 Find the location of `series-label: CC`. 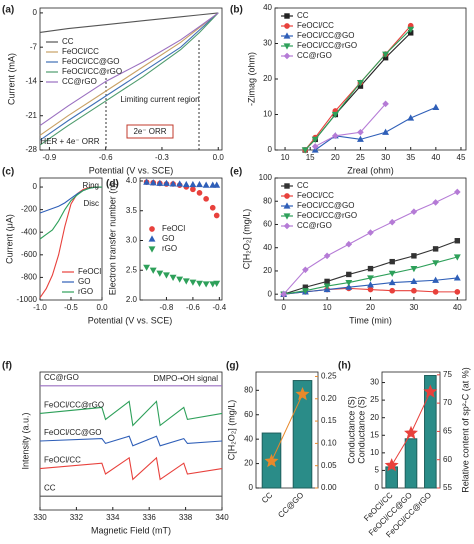

series-label: CC is located at coordinates (50, 487).